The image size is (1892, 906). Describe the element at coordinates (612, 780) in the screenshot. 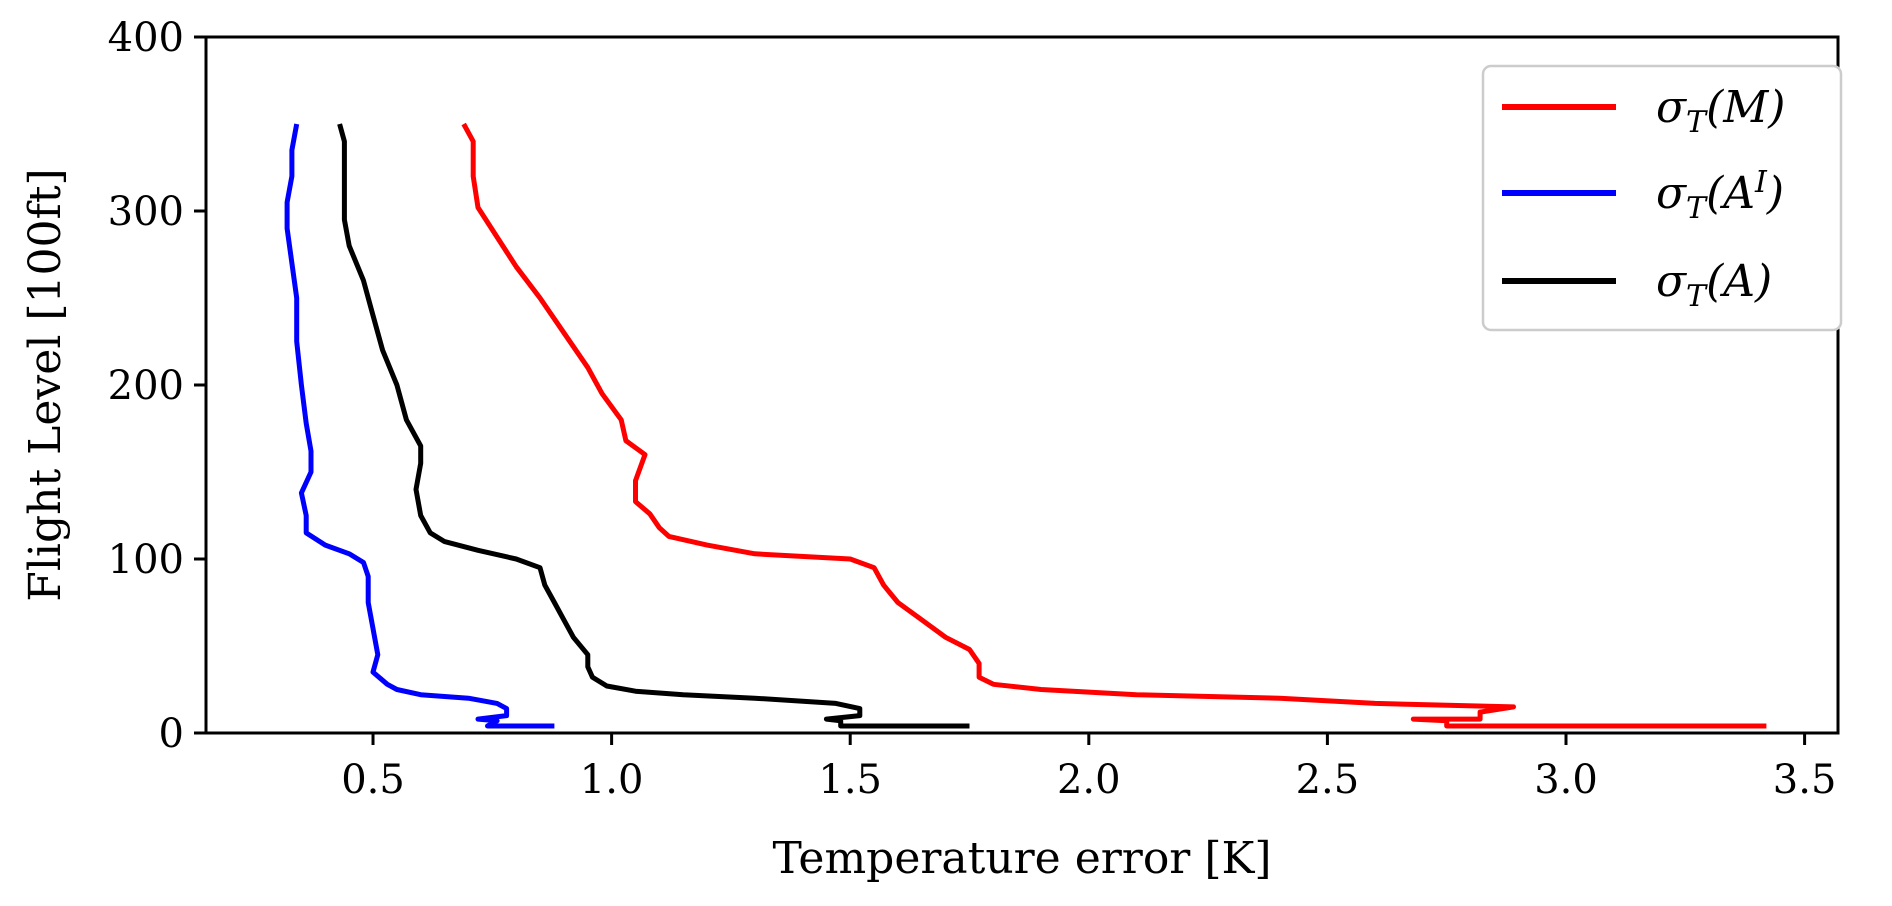

I see `x-tick-label: 1.0` at that location.